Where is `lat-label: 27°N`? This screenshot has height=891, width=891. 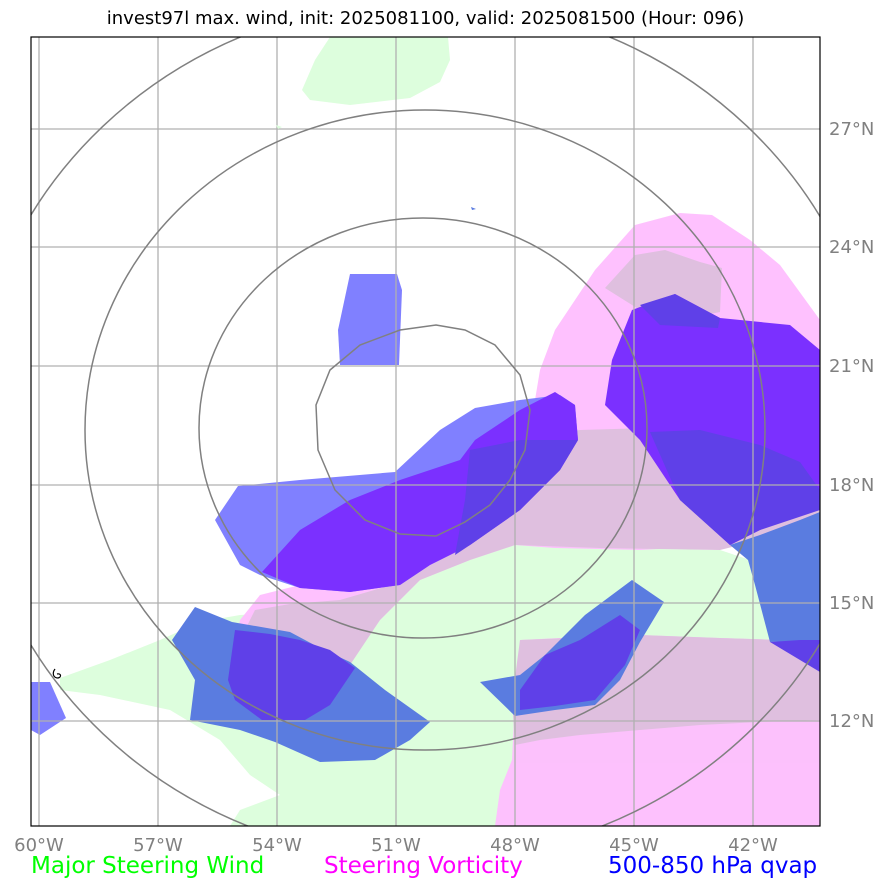 lat-label: 27°N is located at coordinates (851, 129).